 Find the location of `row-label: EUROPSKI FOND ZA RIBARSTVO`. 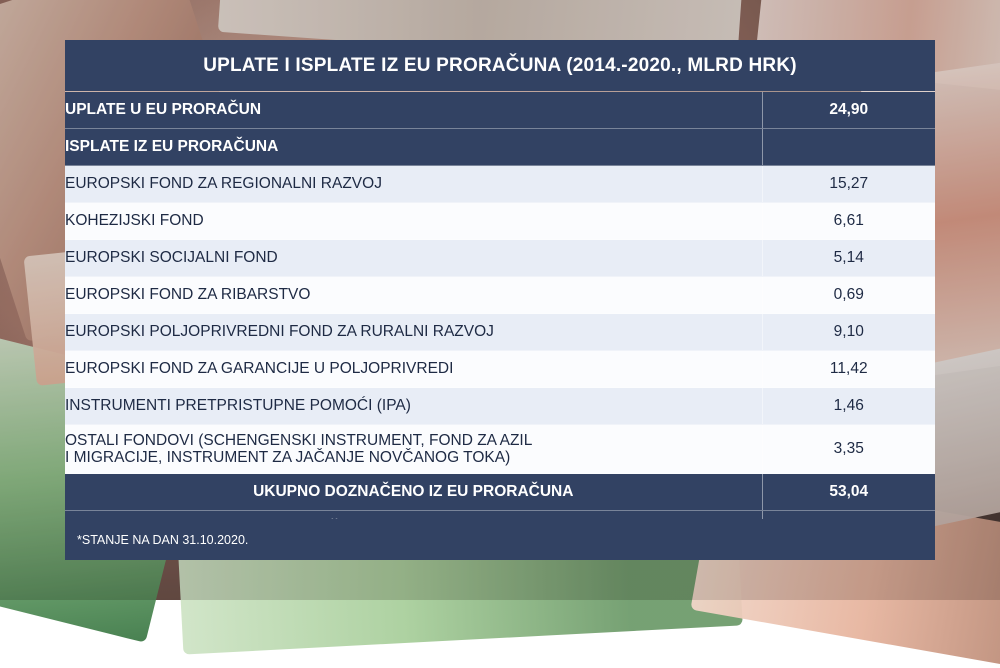

row-label: EUROPSKI FOND ZA RIBARSTVO is located at coordinates (413, 295).